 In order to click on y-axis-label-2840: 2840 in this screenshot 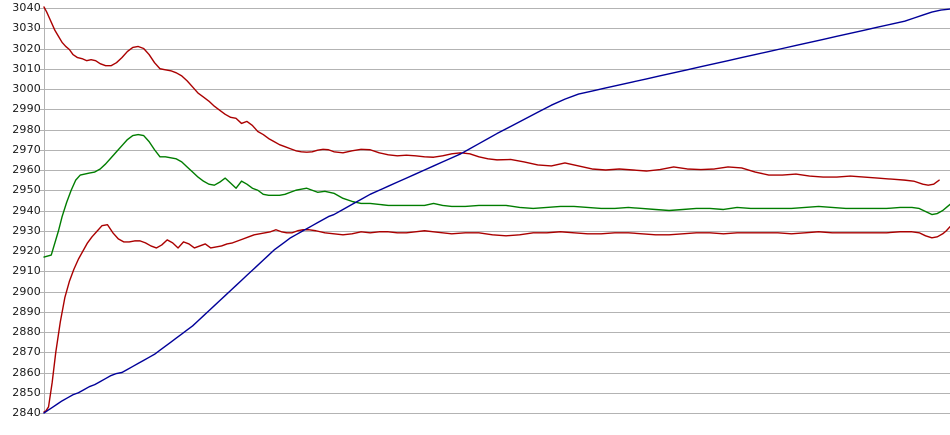, I will do `click(26, 412)`.